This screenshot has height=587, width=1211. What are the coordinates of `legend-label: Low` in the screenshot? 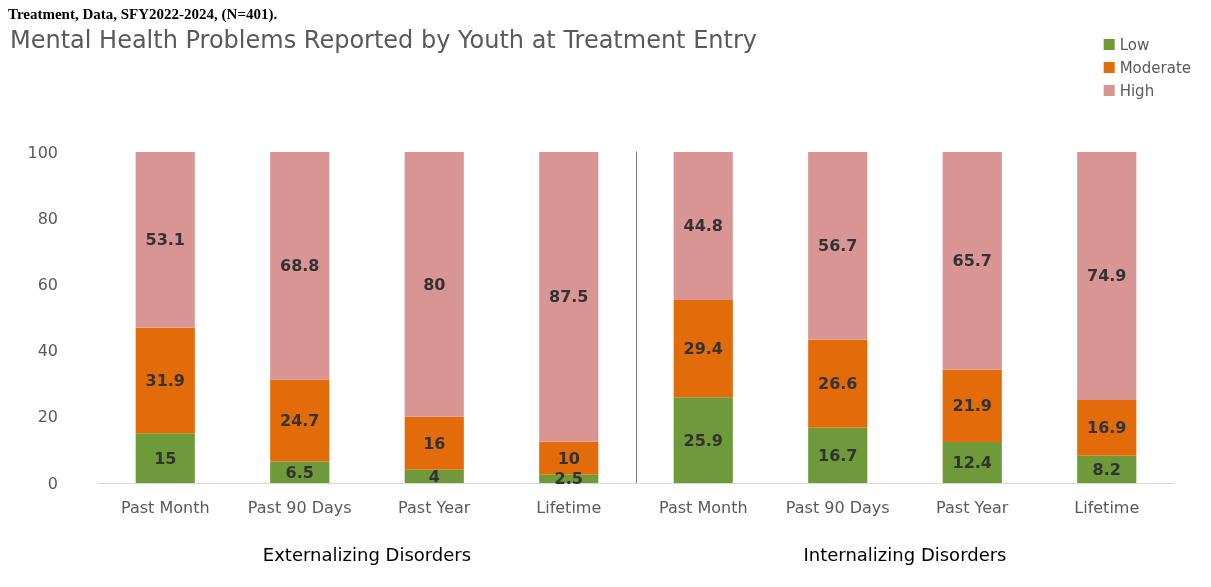 It's located at (1134, 44).